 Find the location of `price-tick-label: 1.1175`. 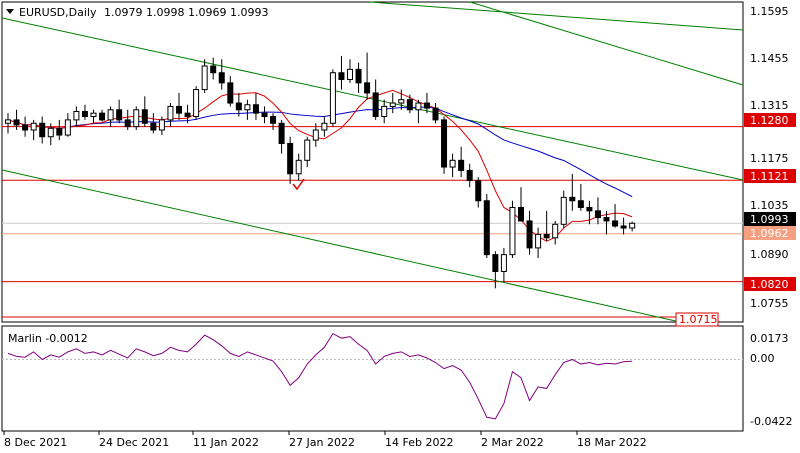

price-tick-label: 1.1175 is located at coordinates (769, 158).